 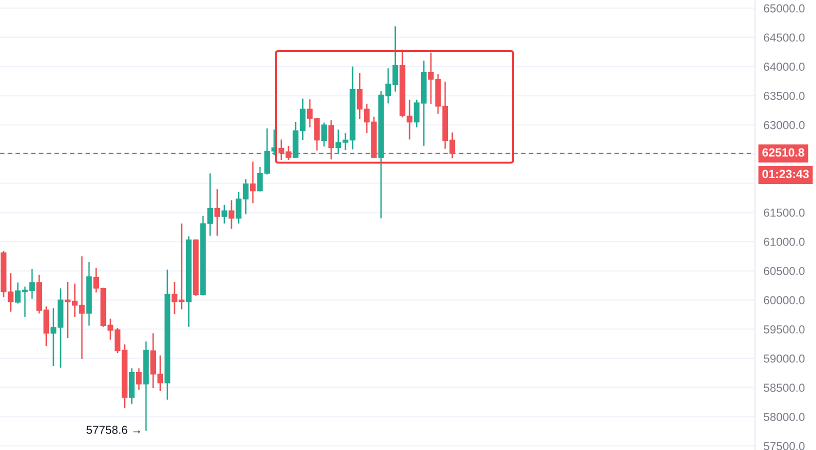 I want to click on y-tick-label: 63500.0, so click(x=784, y=96).